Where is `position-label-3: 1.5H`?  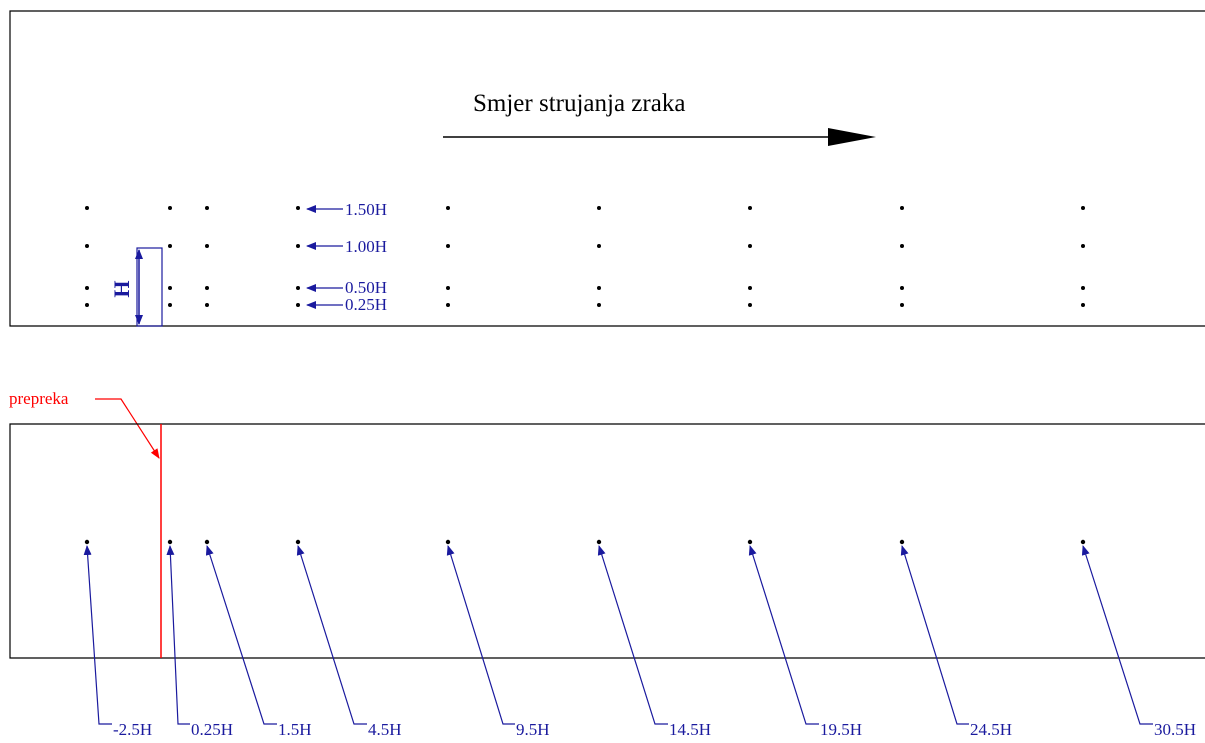
position-label-3: 1.5H is located at coordinates (295, 729).